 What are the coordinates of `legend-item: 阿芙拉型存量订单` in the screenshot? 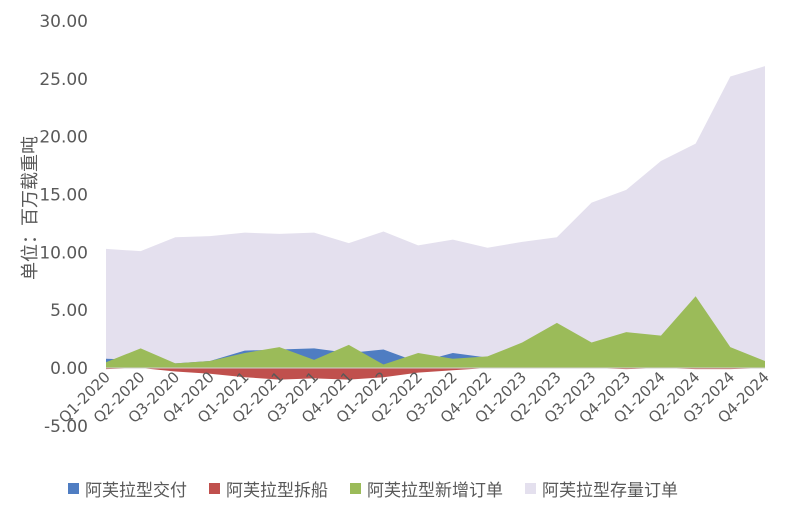 It's located at (601, 488).